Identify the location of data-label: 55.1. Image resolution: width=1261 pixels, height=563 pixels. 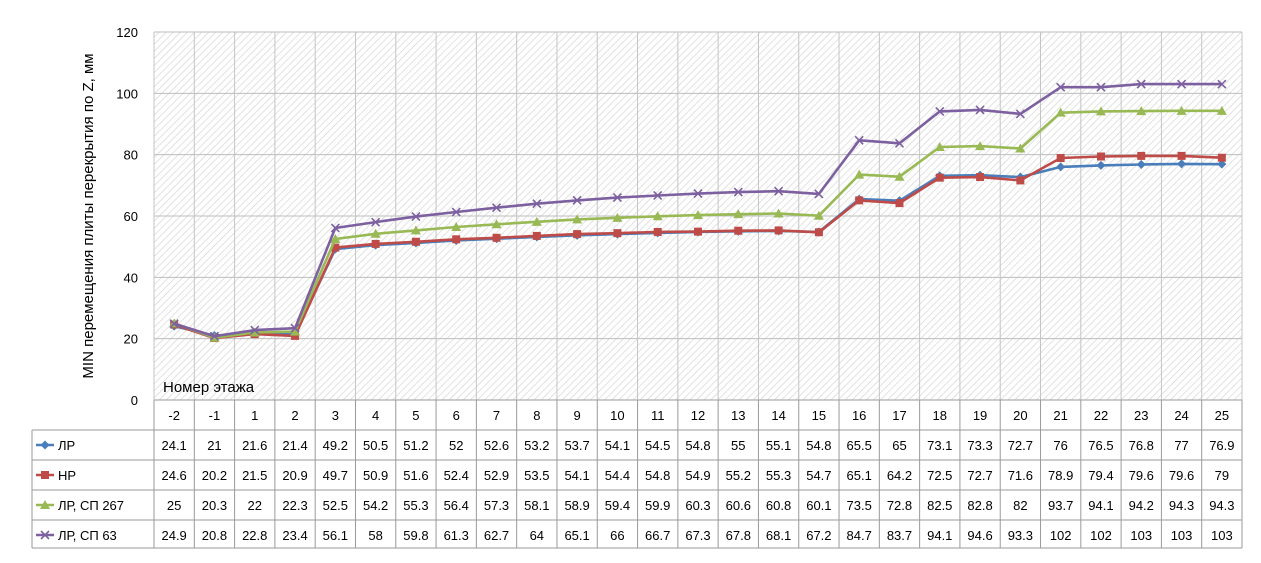
(778, 445).